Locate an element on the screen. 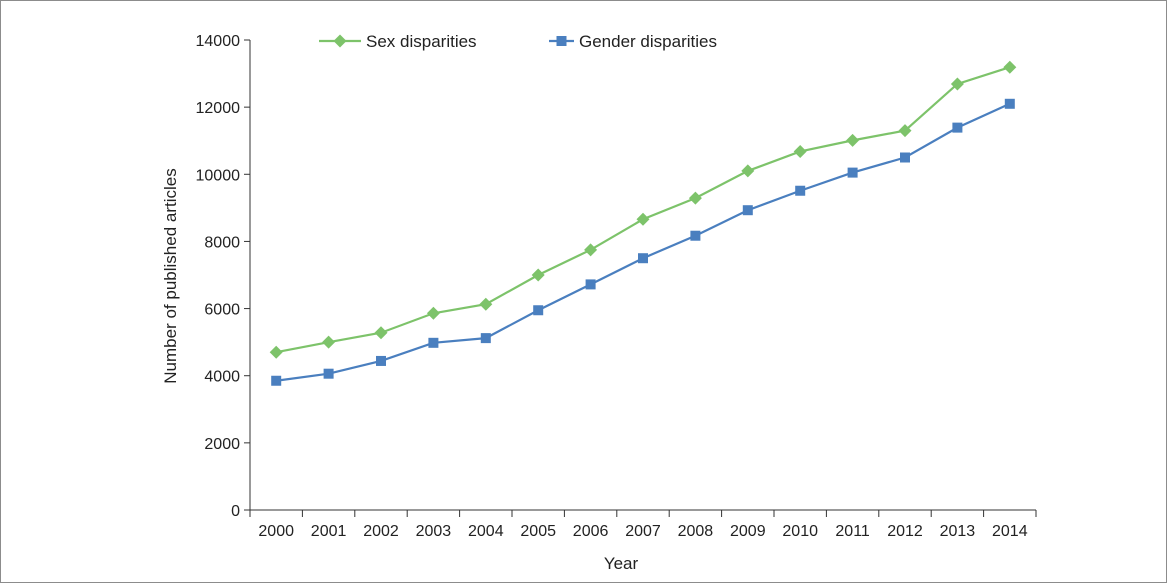 This screenshot has width=1167, height=584. x-tick-label: 2006 is located at coordinates (591, 531).